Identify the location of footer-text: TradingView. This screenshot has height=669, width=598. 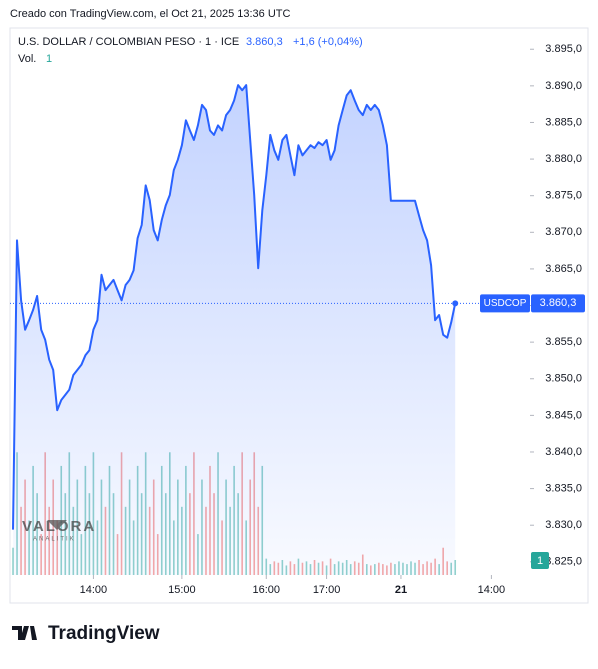
(104, 633).